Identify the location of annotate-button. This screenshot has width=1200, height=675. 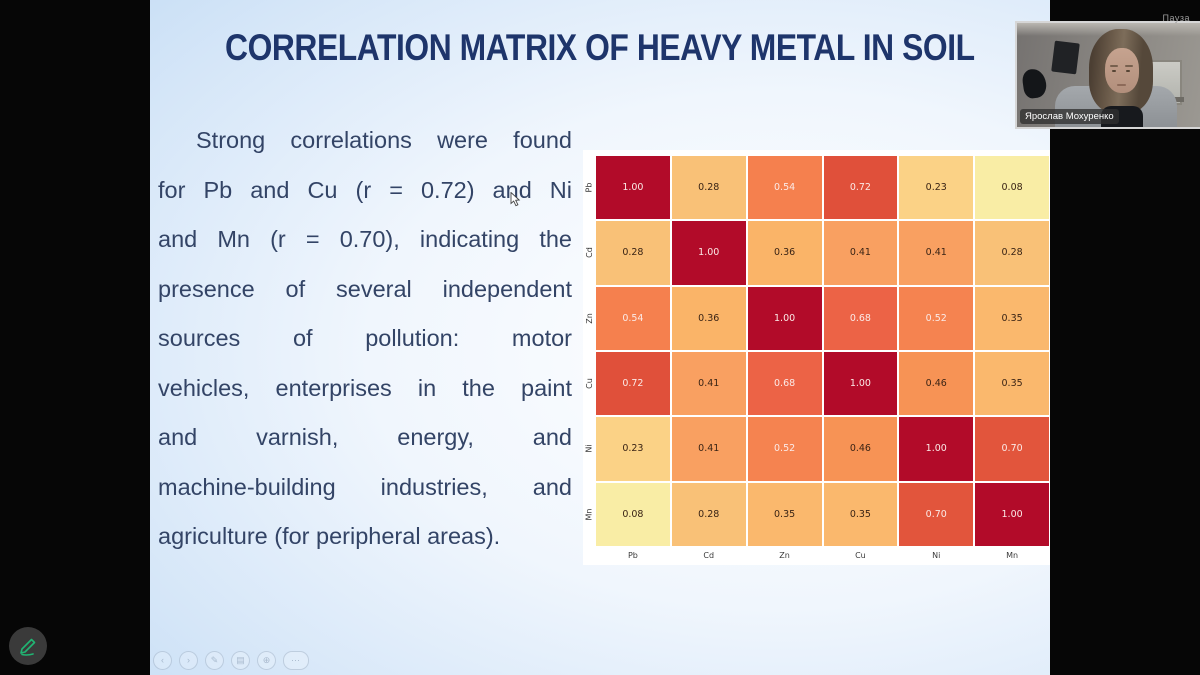
(28, 646).